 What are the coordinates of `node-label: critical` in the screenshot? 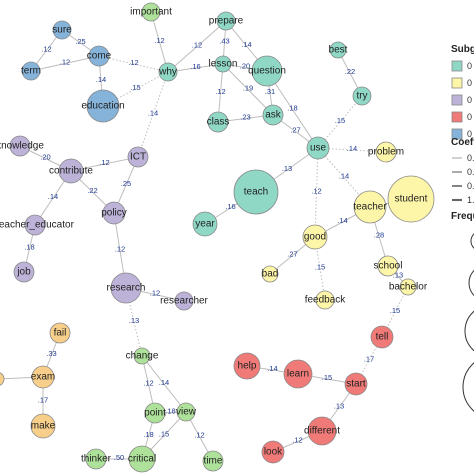 It's located at (142, 459).